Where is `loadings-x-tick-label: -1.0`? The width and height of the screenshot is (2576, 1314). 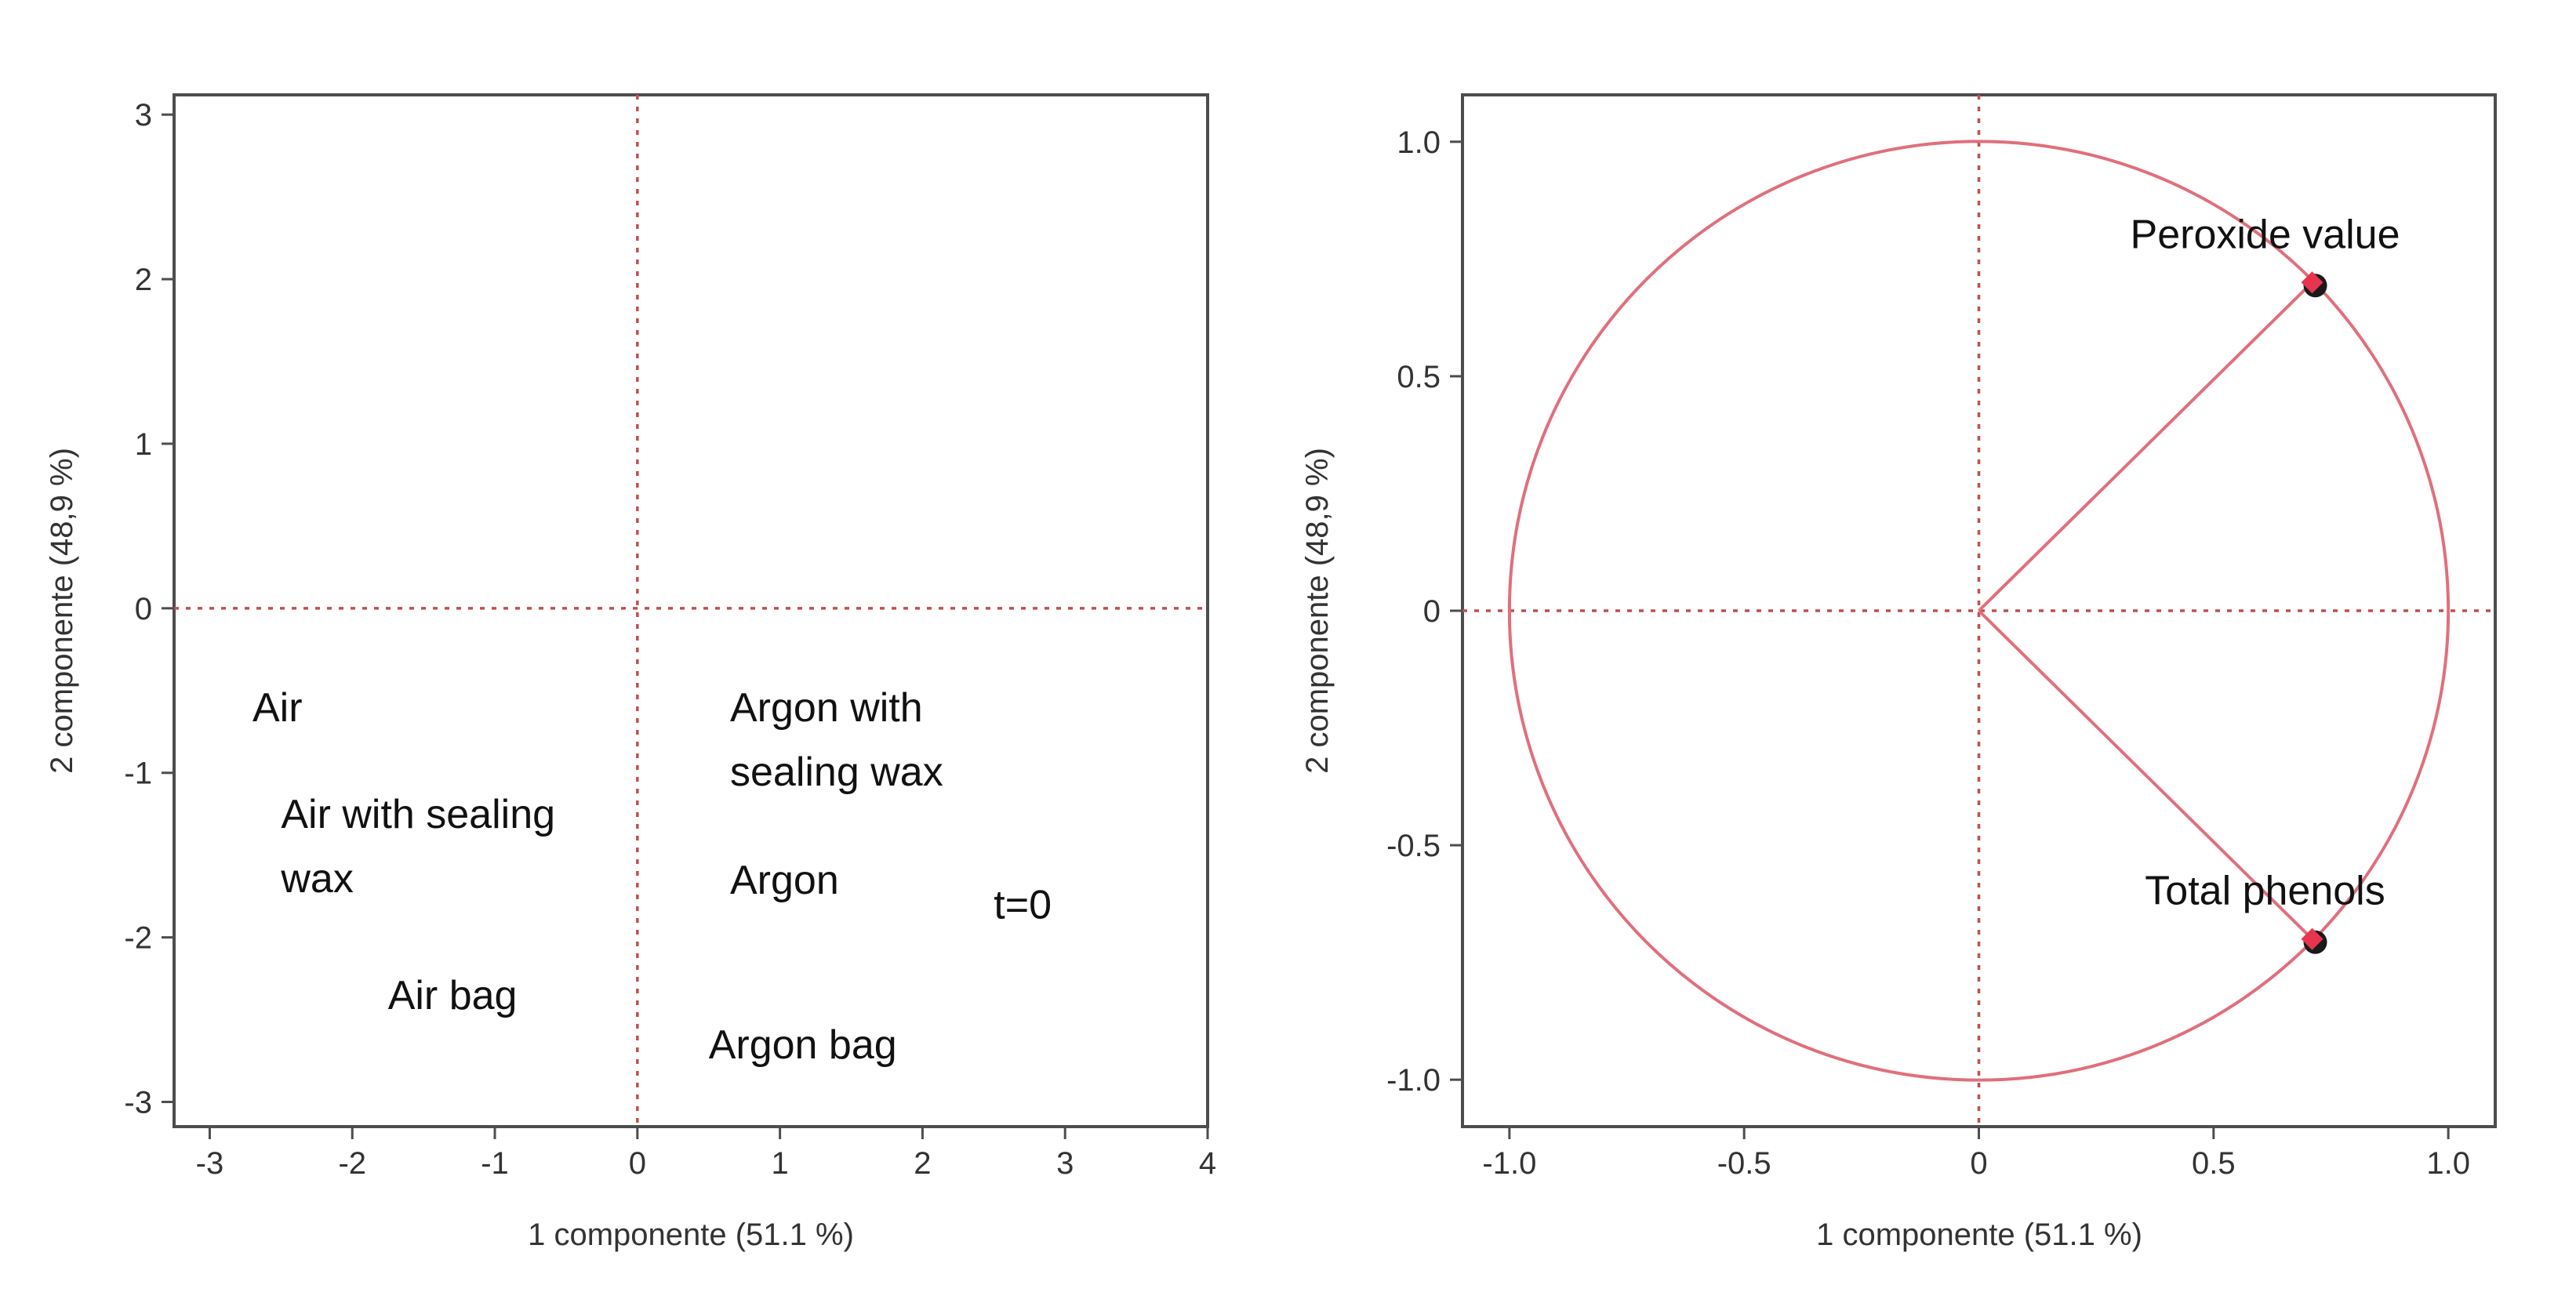 loadings-x-tick-label: -1.0 is located at coordinates (1509, 1164).